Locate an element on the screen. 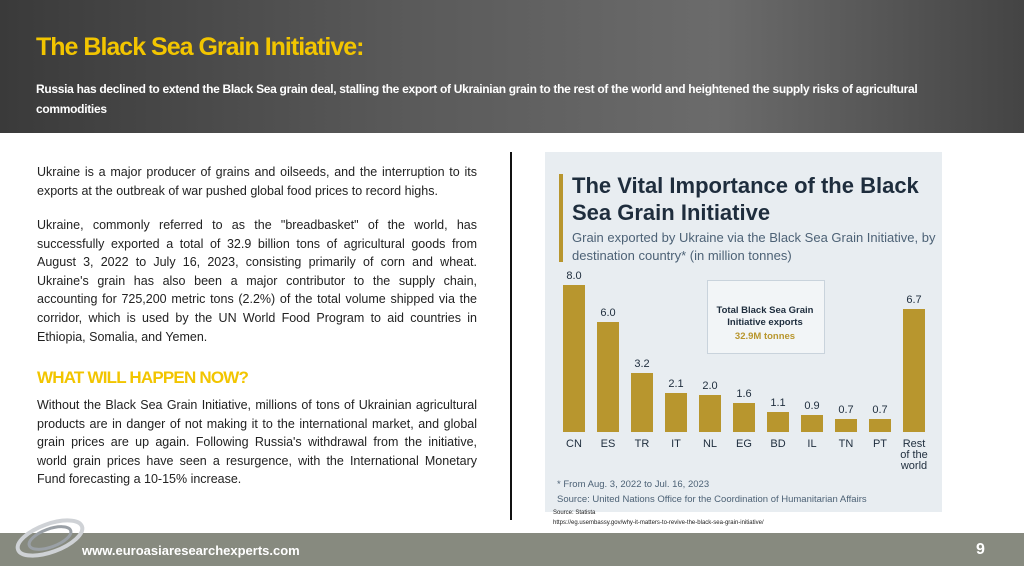 Image resolution: width=1024 pixels, height=576 pixels. image-source: Source: Statista is located at coordinates (574, 513).